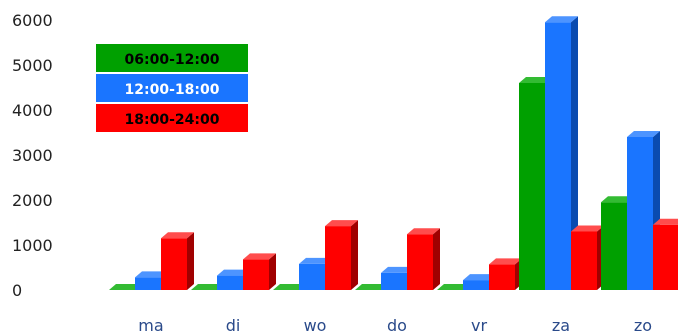 The height and width of the screenshot is (333, 678). Describe the element at coordinates (561, 324) in the screenshot. I see `x-tick-label: za` at that location.